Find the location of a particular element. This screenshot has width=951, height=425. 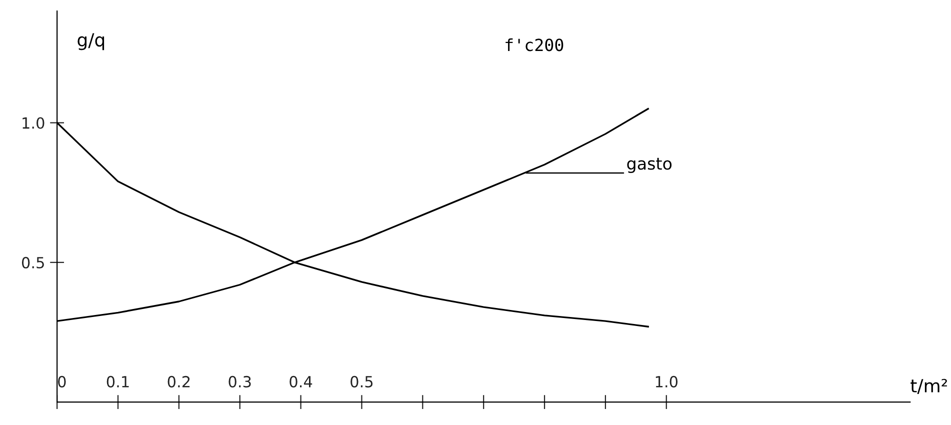

y-axis-title: g/q is located at coordinates (91, 41).